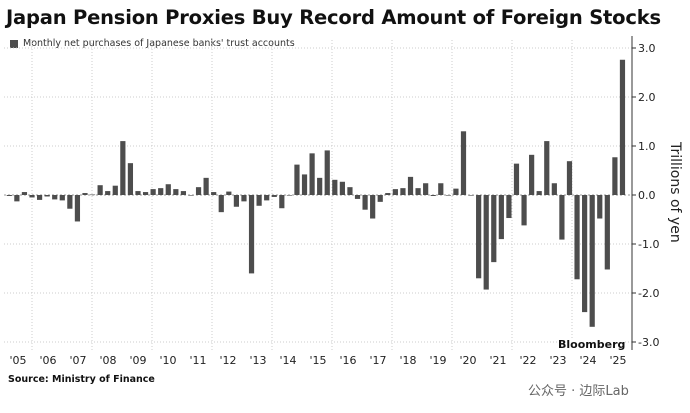  I want to click on x-tick-label: '19, so click(437, 360).